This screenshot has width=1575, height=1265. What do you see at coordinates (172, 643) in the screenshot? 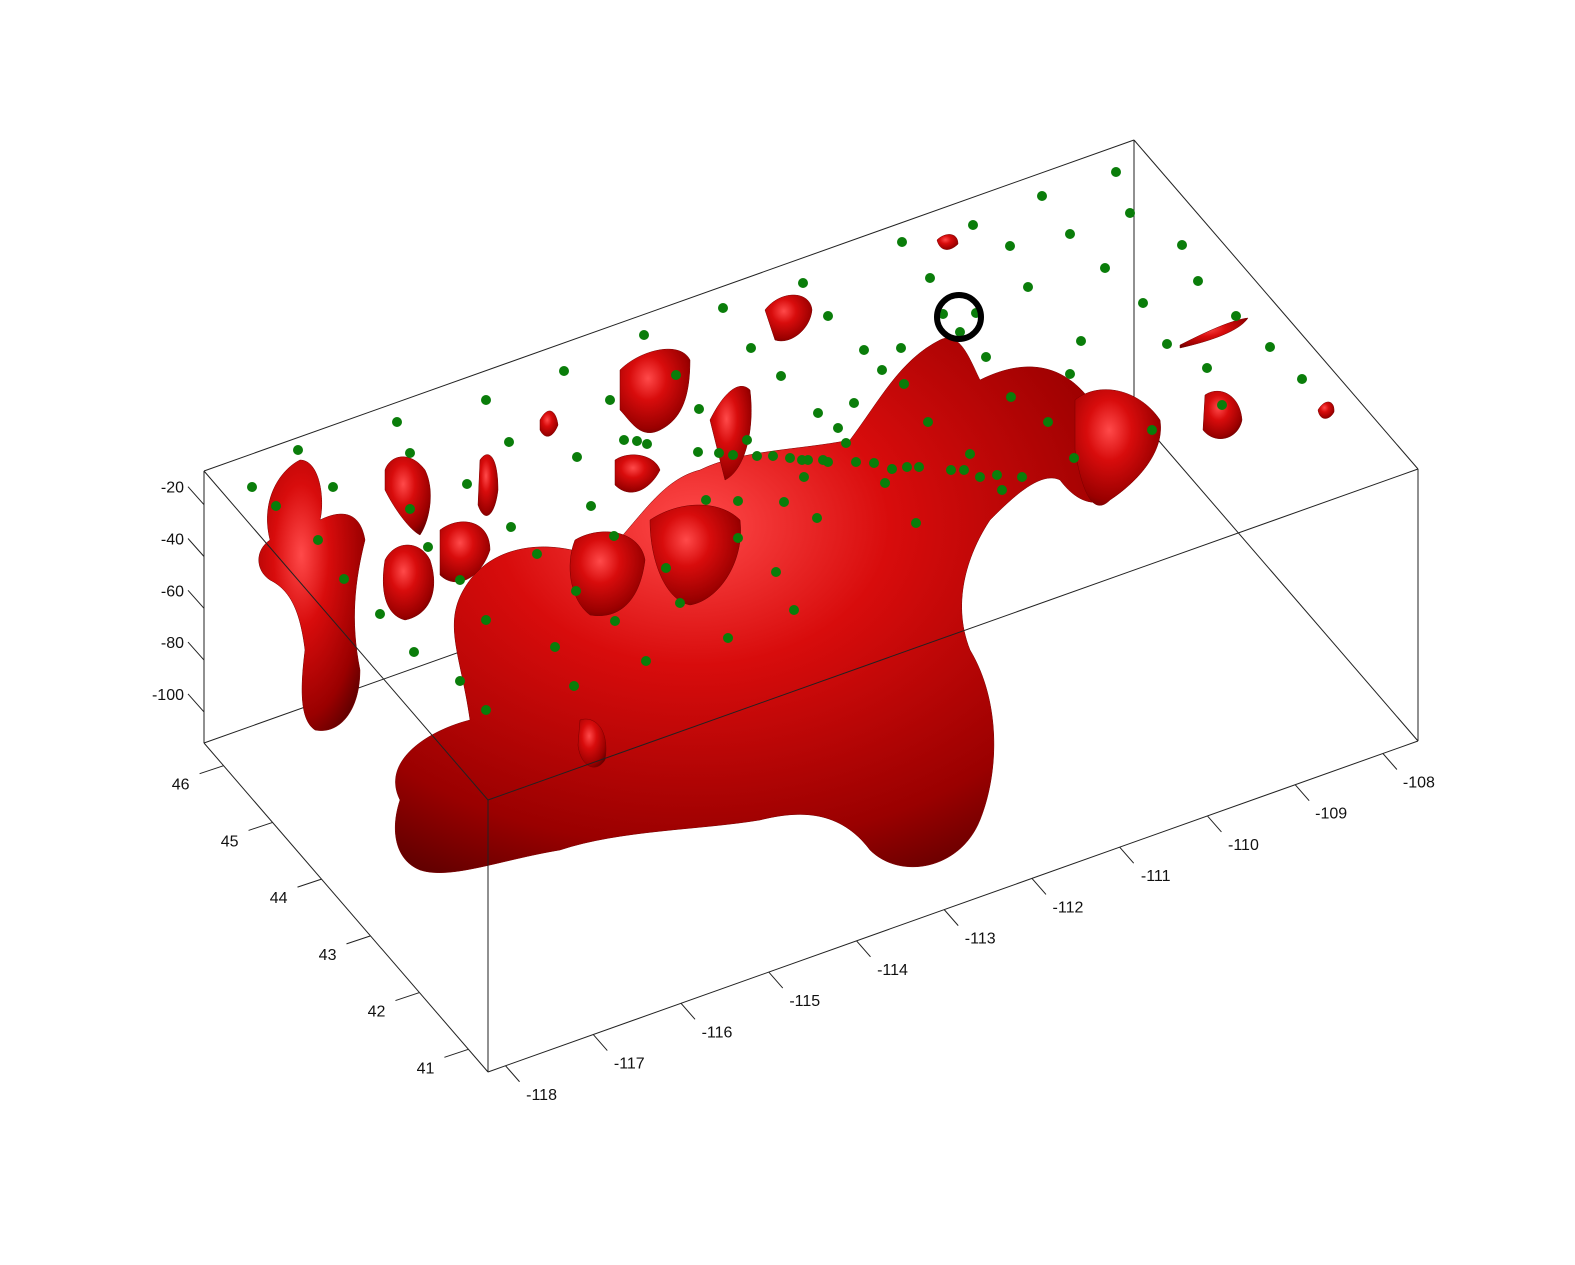
I see `z-tick-label: -80` at bounding box center [172, 643].